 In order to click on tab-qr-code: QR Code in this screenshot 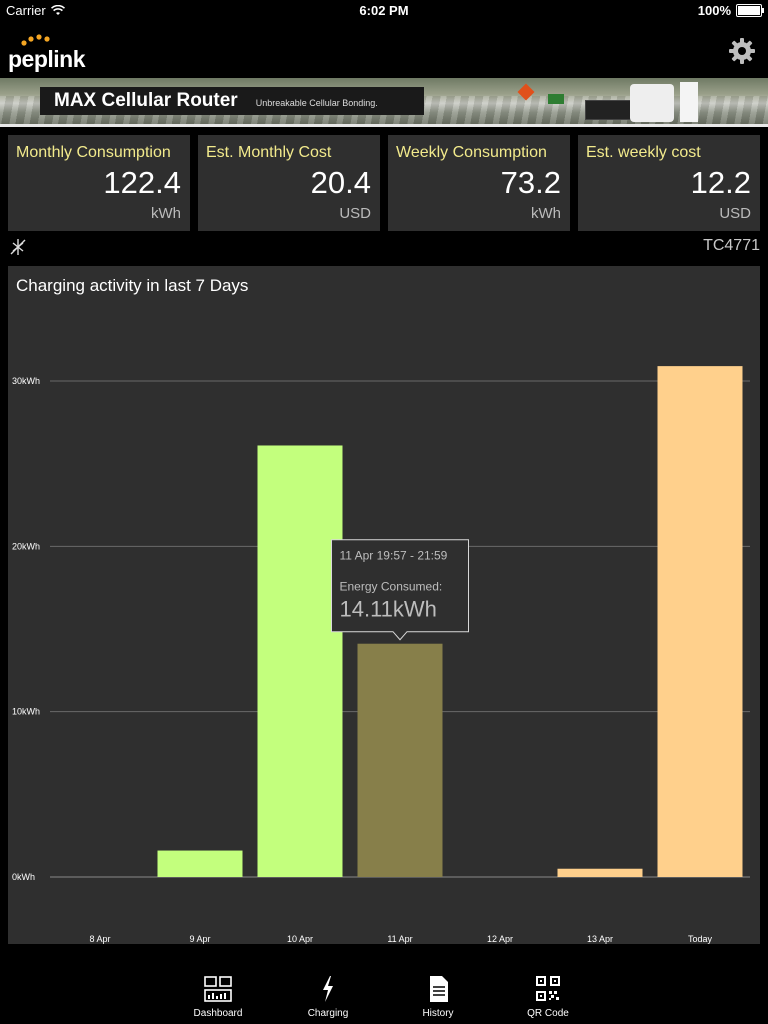, I will do `click(548, 997)`.